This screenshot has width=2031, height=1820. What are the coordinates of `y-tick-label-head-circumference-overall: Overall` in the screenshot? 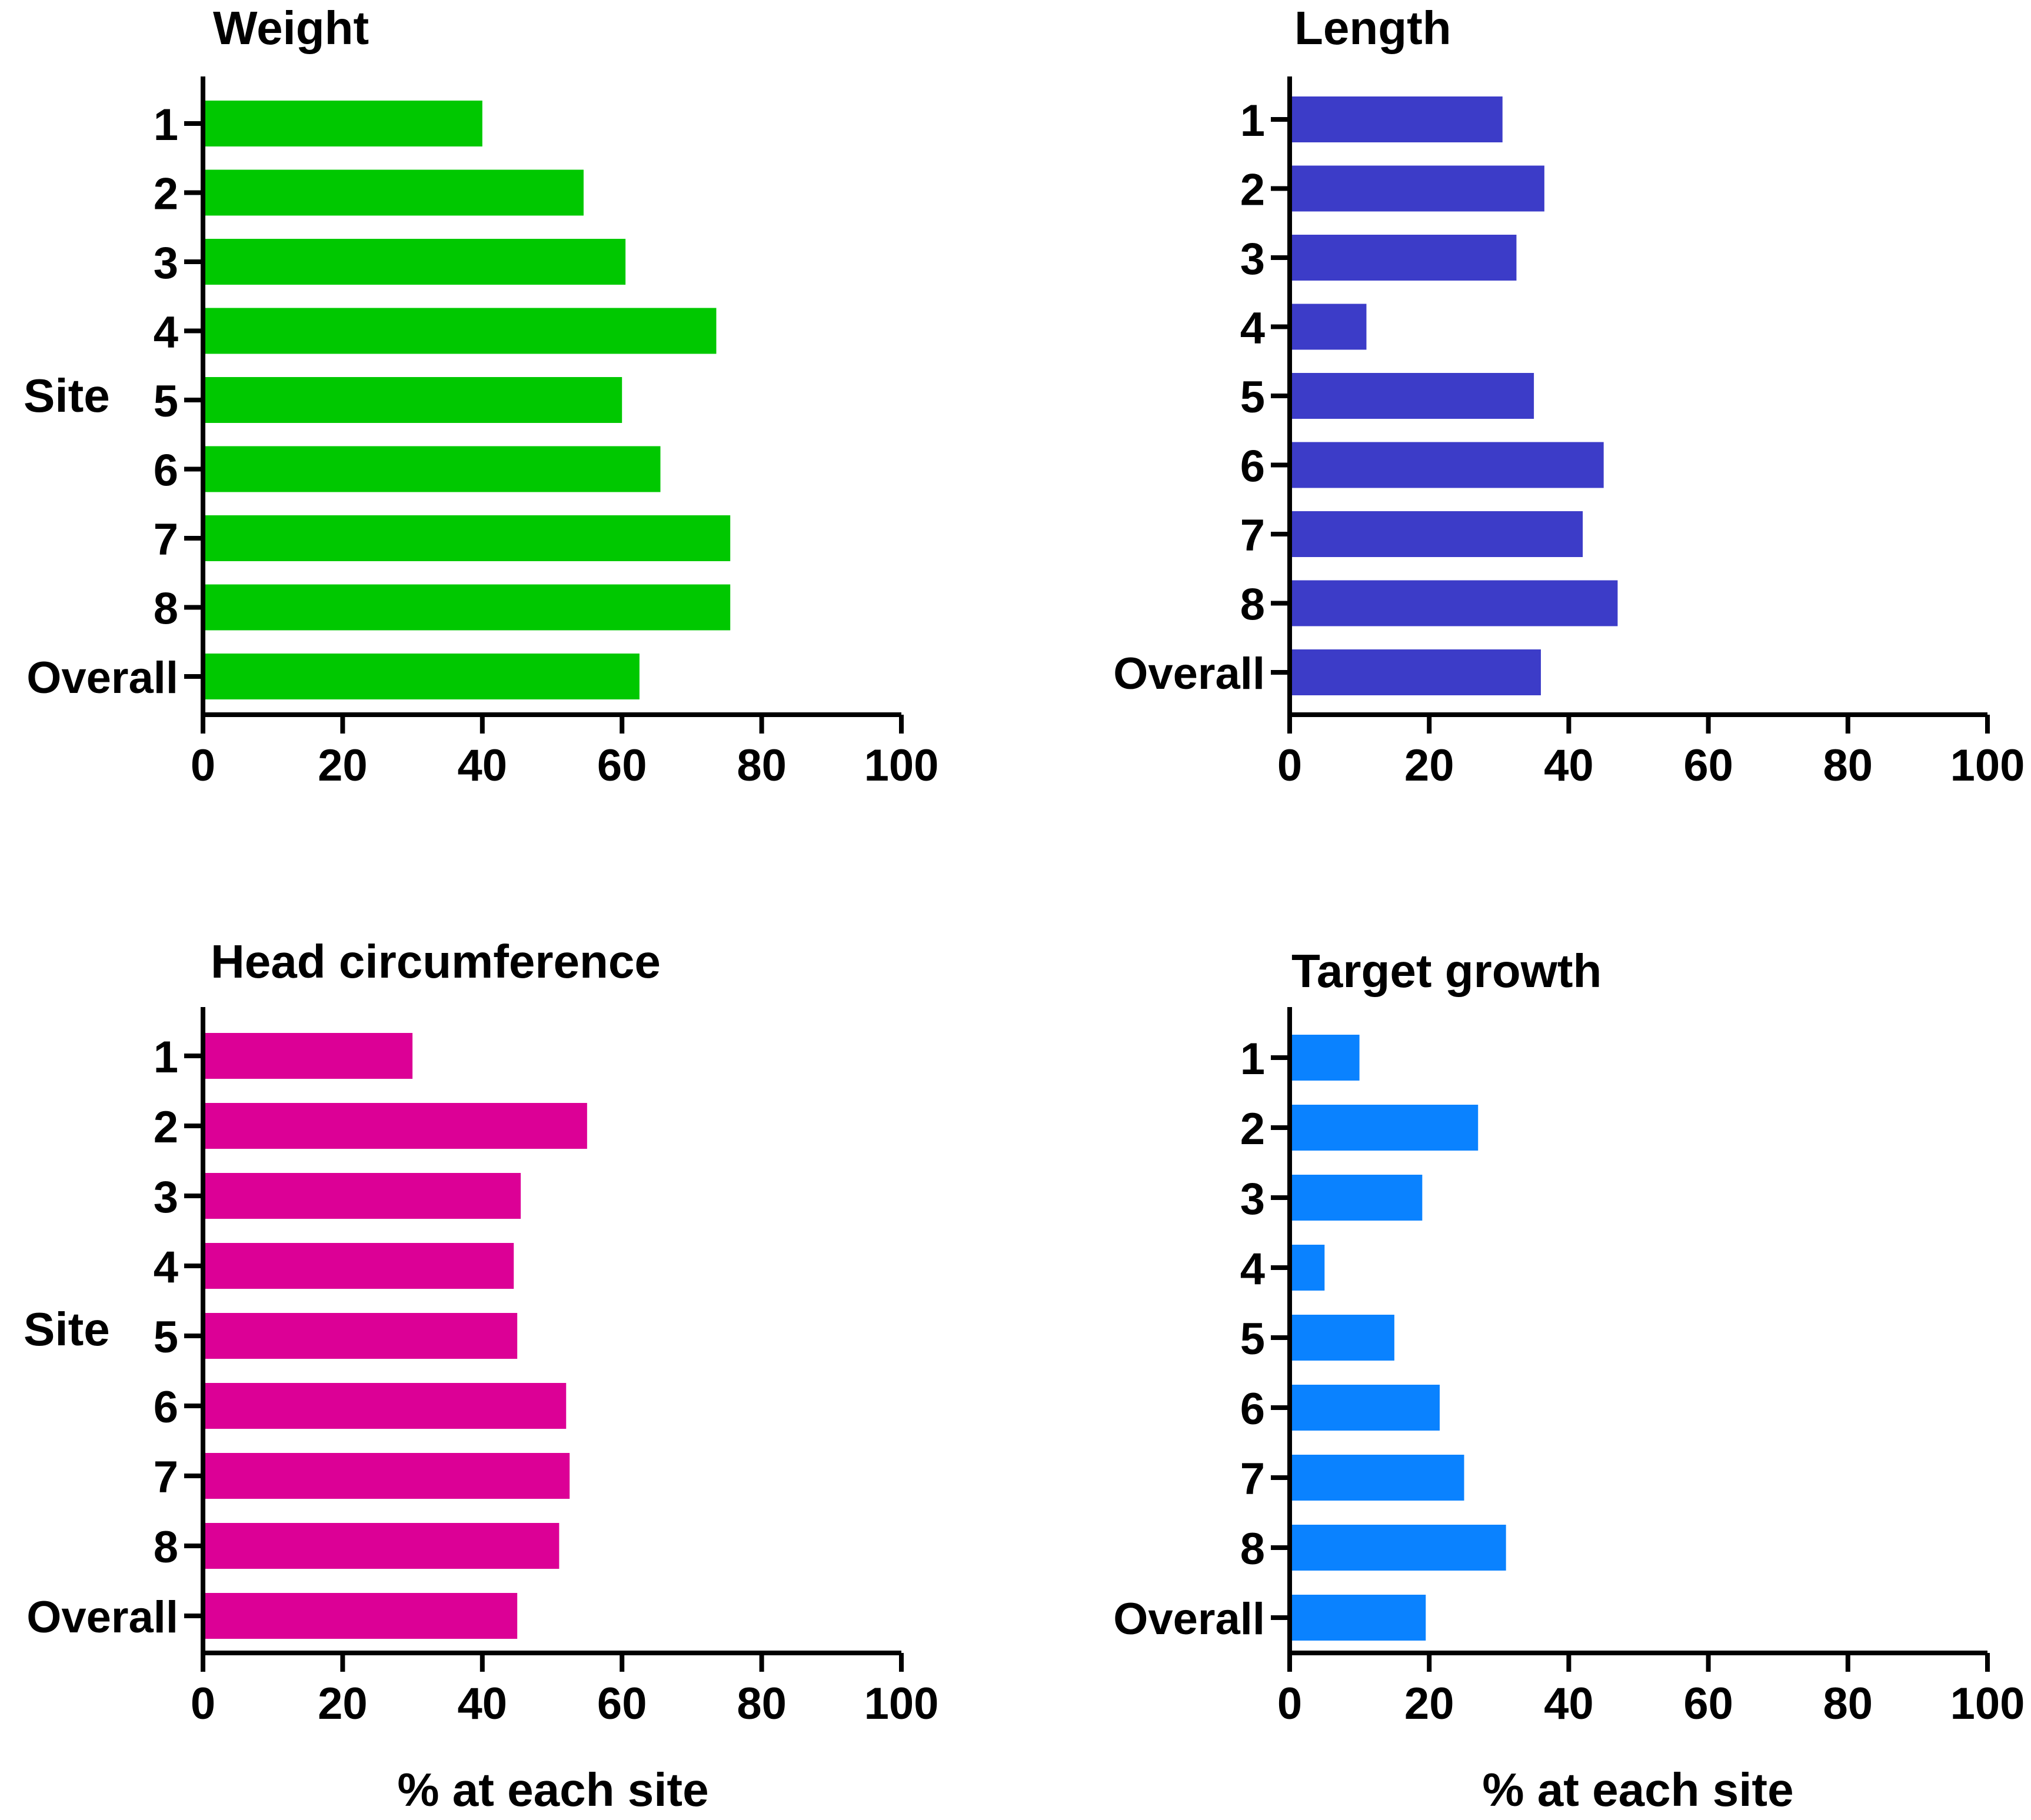 It's located at (102, 1617).